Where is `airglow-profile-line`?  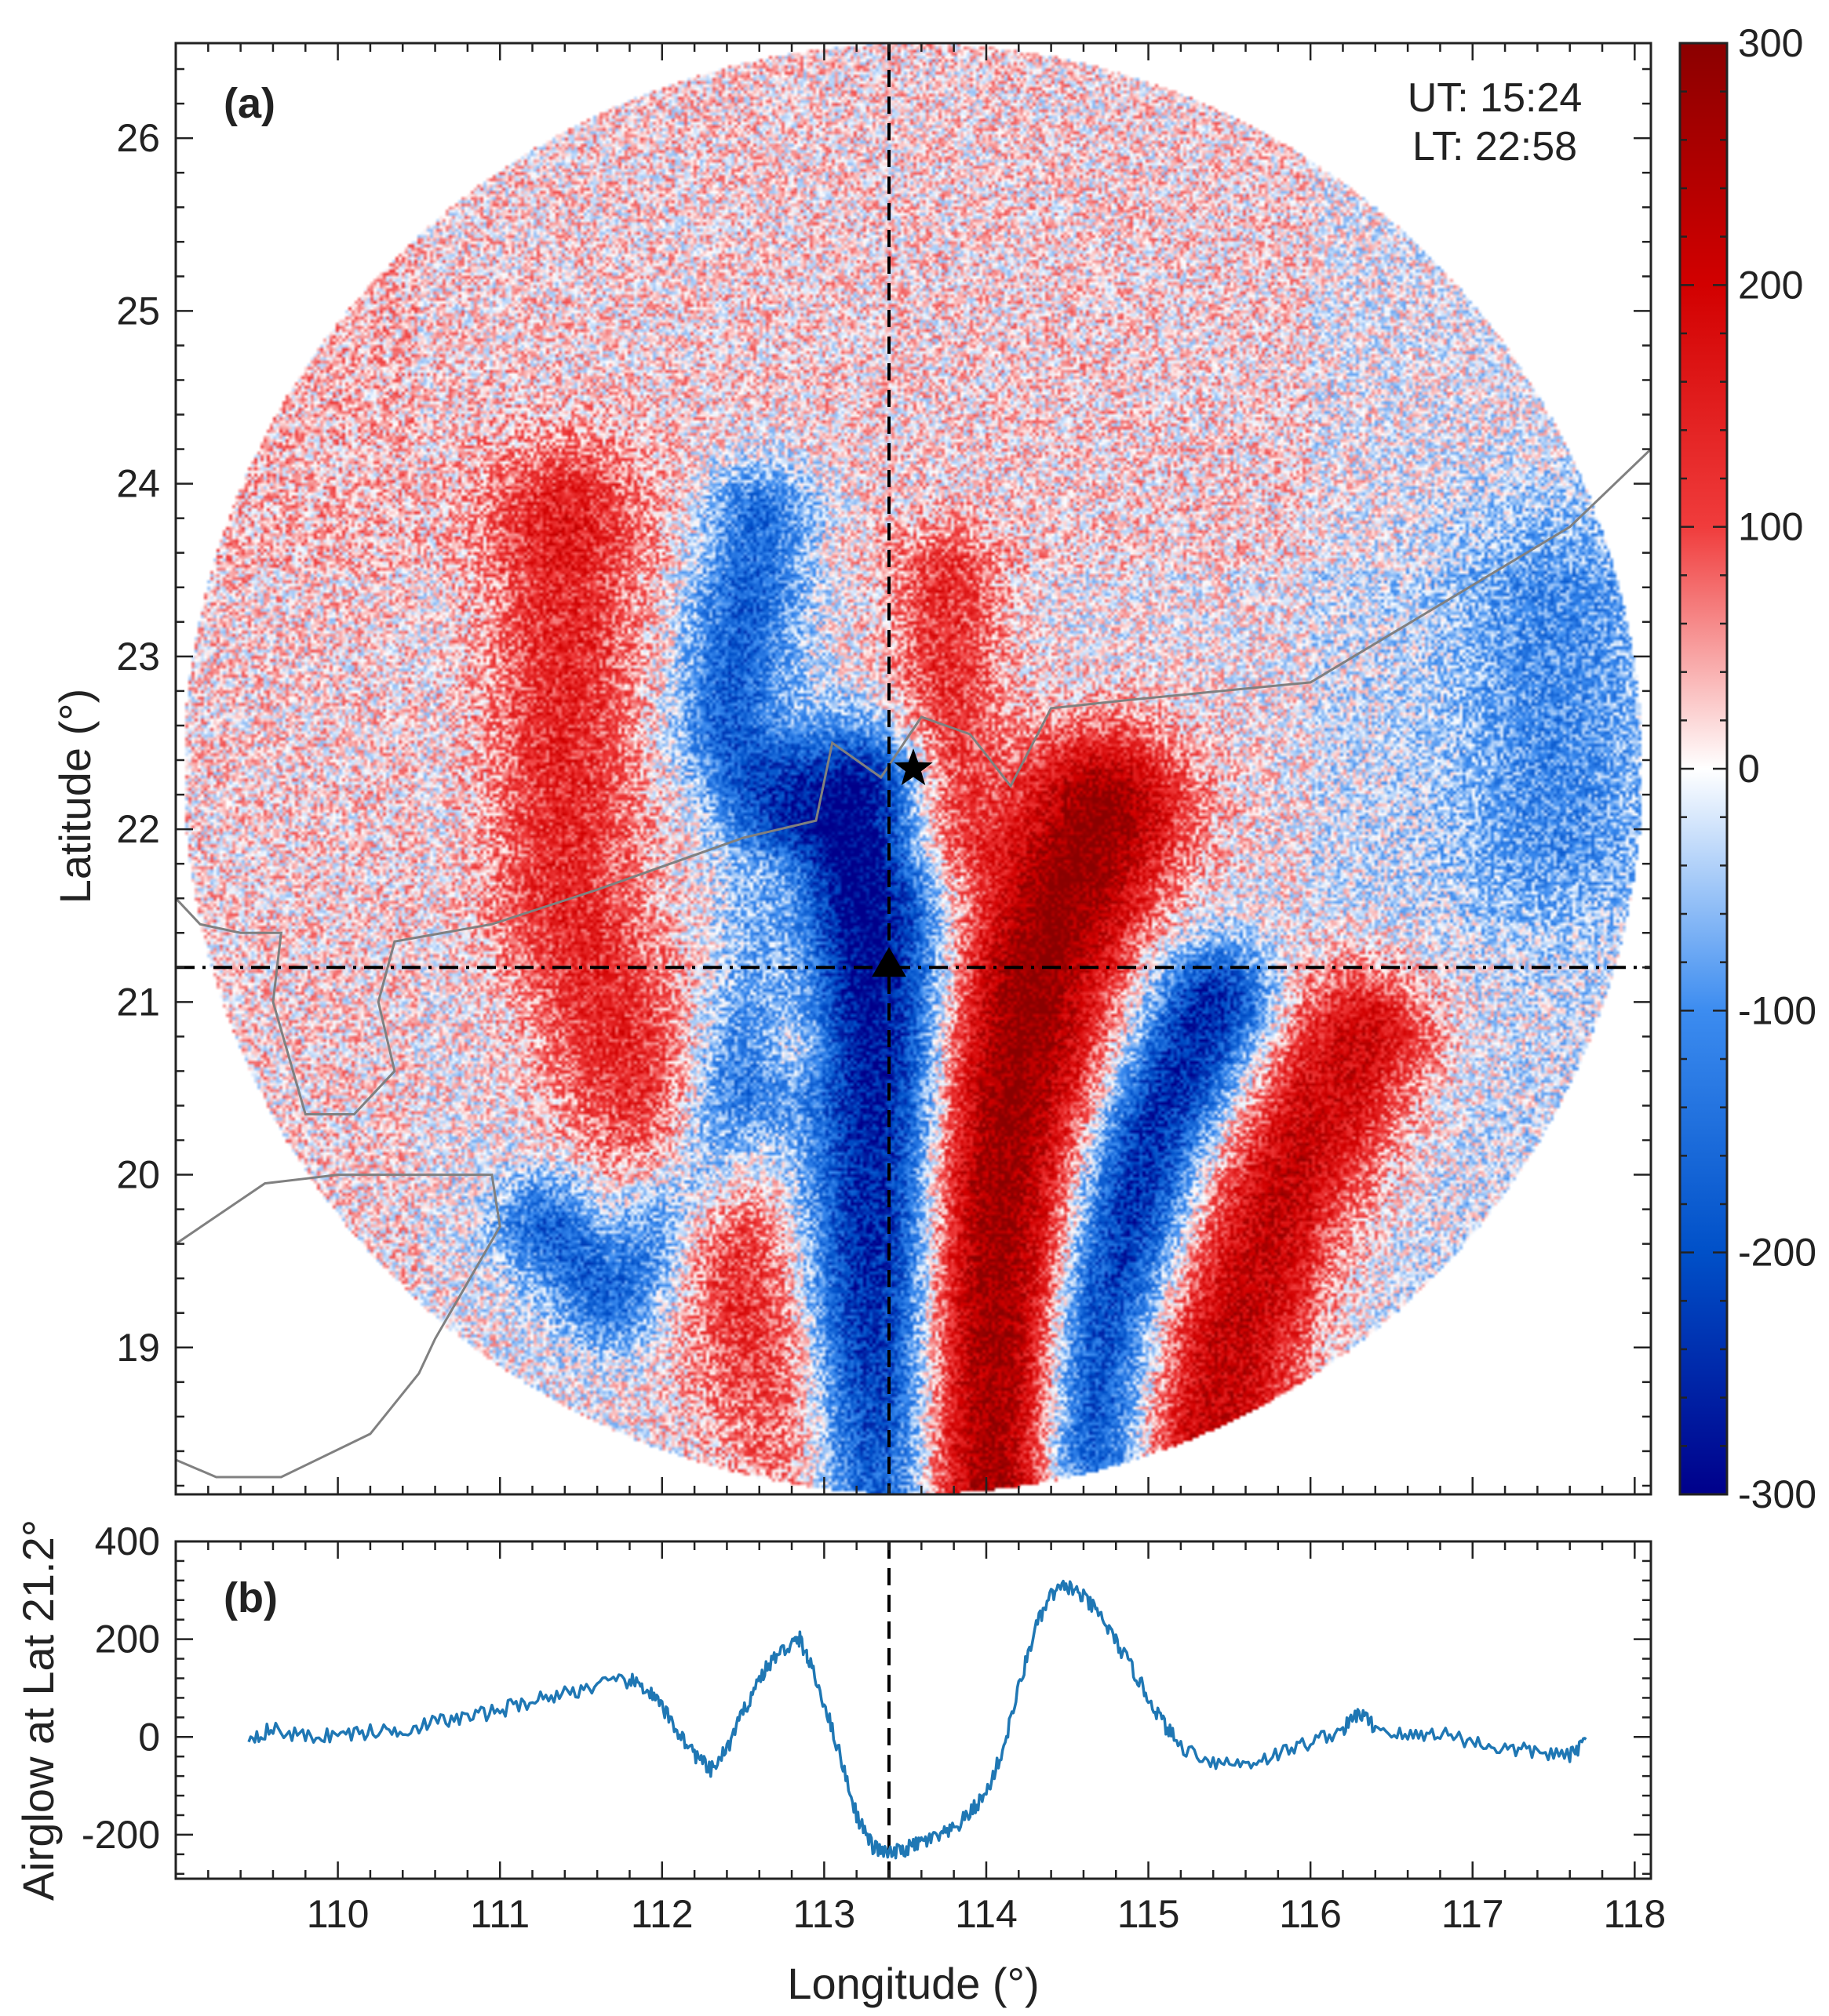 airglow-profile-line is located at coordinates (917, 1719).